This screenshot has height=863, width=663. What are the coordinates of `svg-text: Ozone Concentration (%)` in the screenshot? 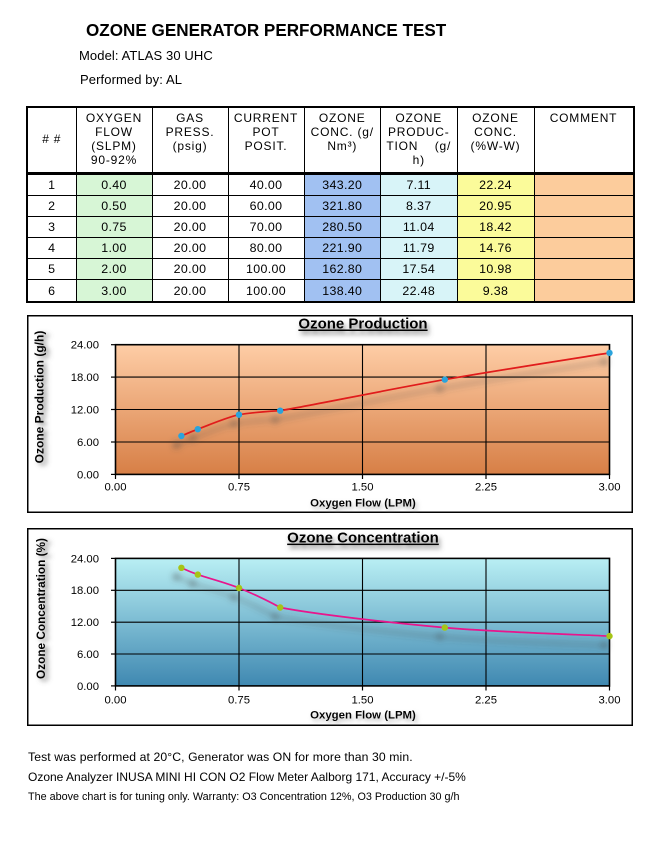 It's located at (41, 607).